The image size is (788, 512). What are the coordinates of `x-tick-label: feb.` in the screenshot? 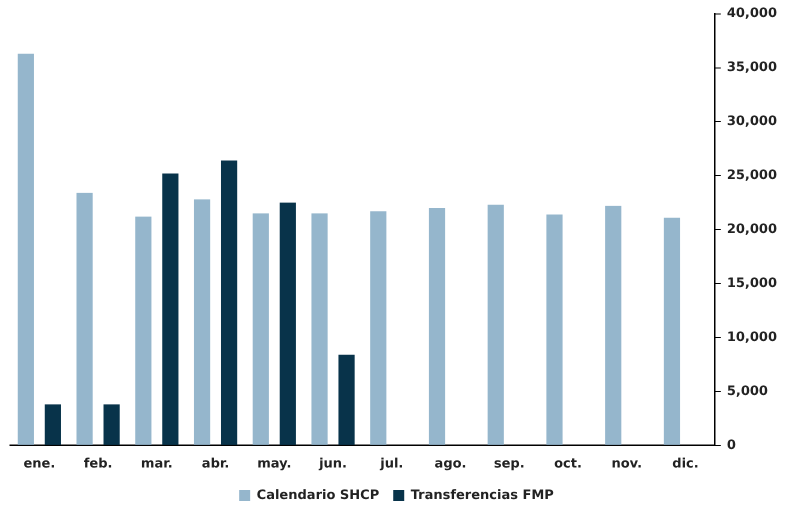 It's located at (98, 464).